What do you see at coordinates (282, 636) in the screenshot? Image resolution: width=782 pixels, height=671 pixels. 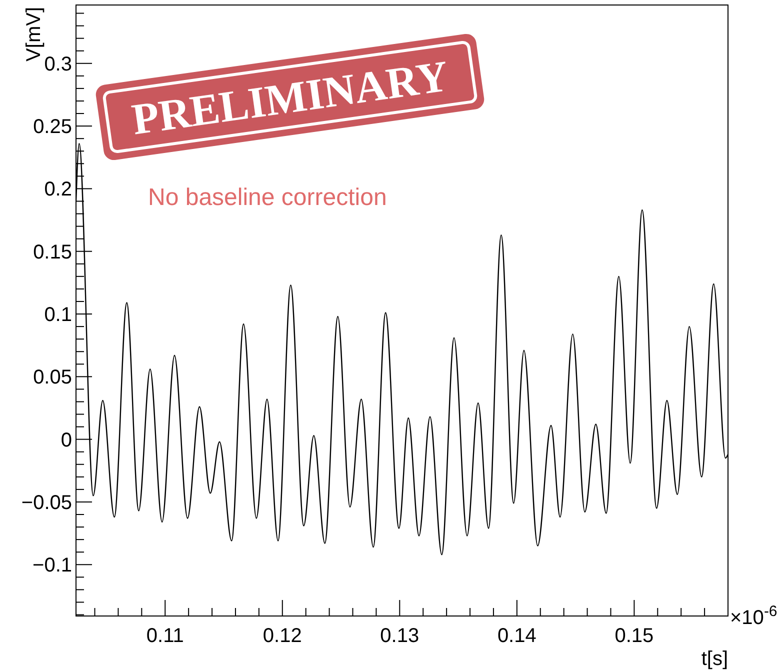 I see `x-tick-label: 0.12` at bounding box center [282, 636].